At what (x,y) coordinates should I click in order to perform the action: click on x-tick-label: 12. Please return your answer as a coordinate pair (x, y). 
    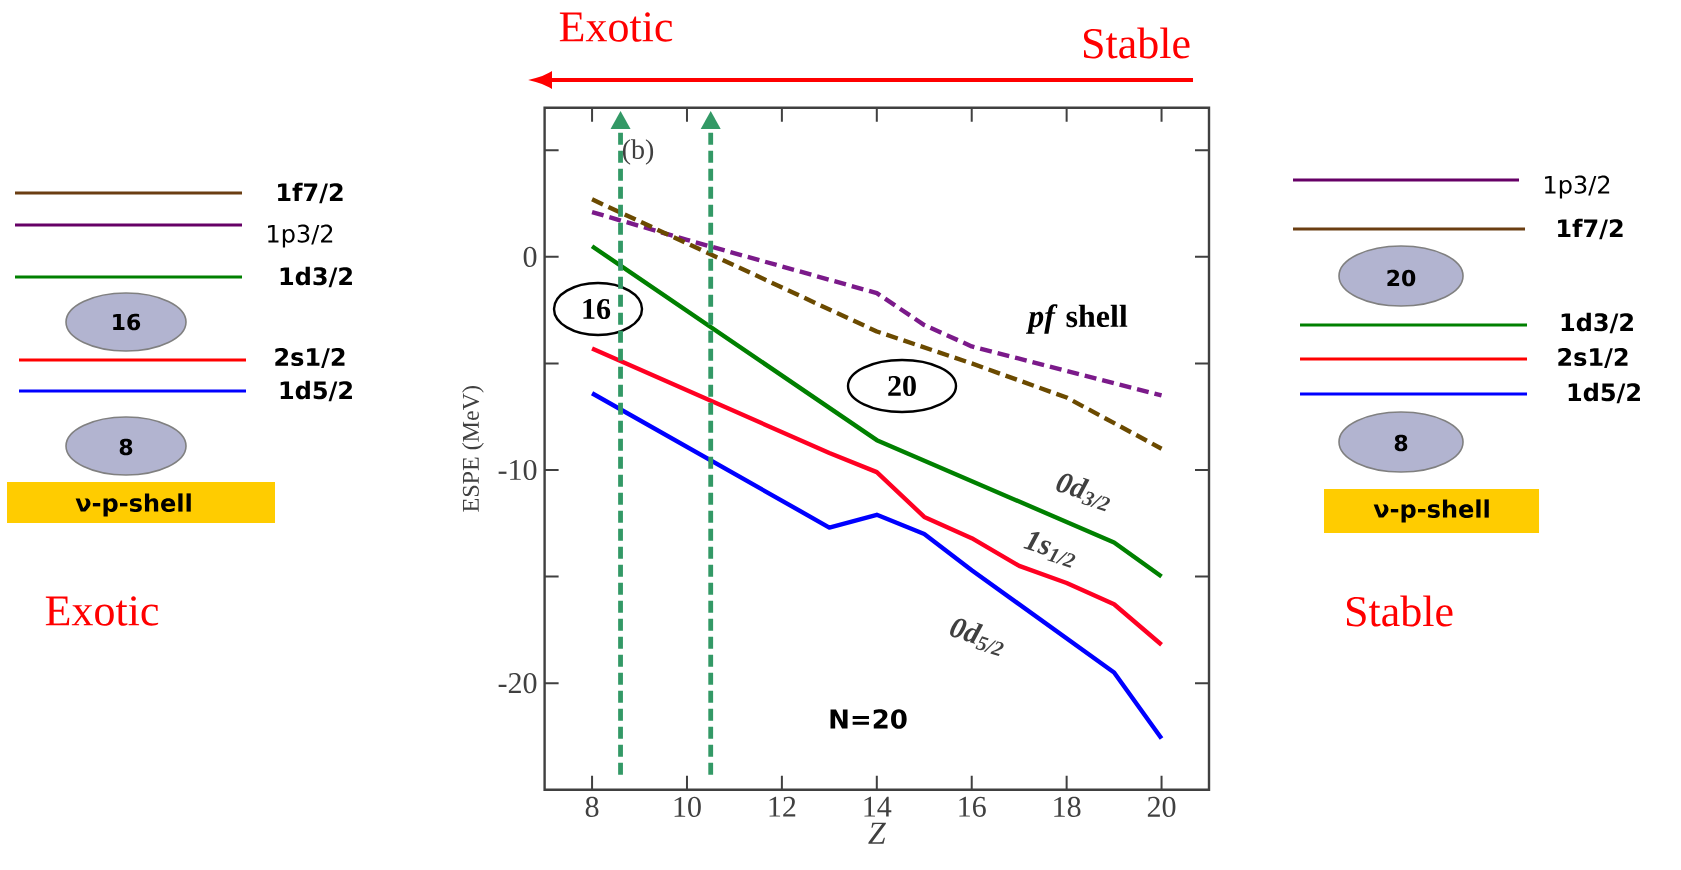
    Looking at the image, I should click on (782, 806).